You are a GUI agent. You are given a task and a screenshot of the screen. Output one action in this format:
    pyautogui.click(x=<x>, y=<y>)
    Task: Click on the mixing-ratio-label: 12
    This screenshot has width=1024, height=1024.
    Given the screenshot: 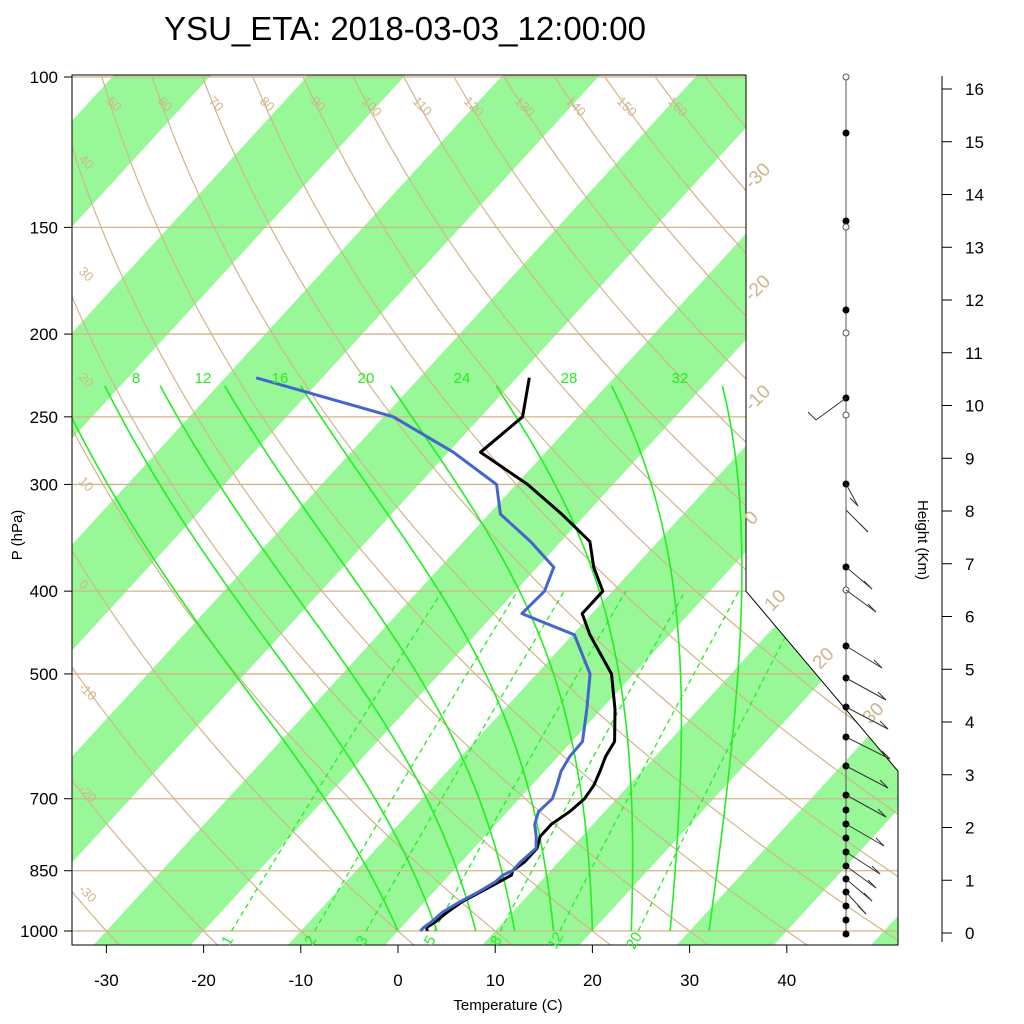 What is the action you would take?
    pyautogui.click(x=555, y=940)
    